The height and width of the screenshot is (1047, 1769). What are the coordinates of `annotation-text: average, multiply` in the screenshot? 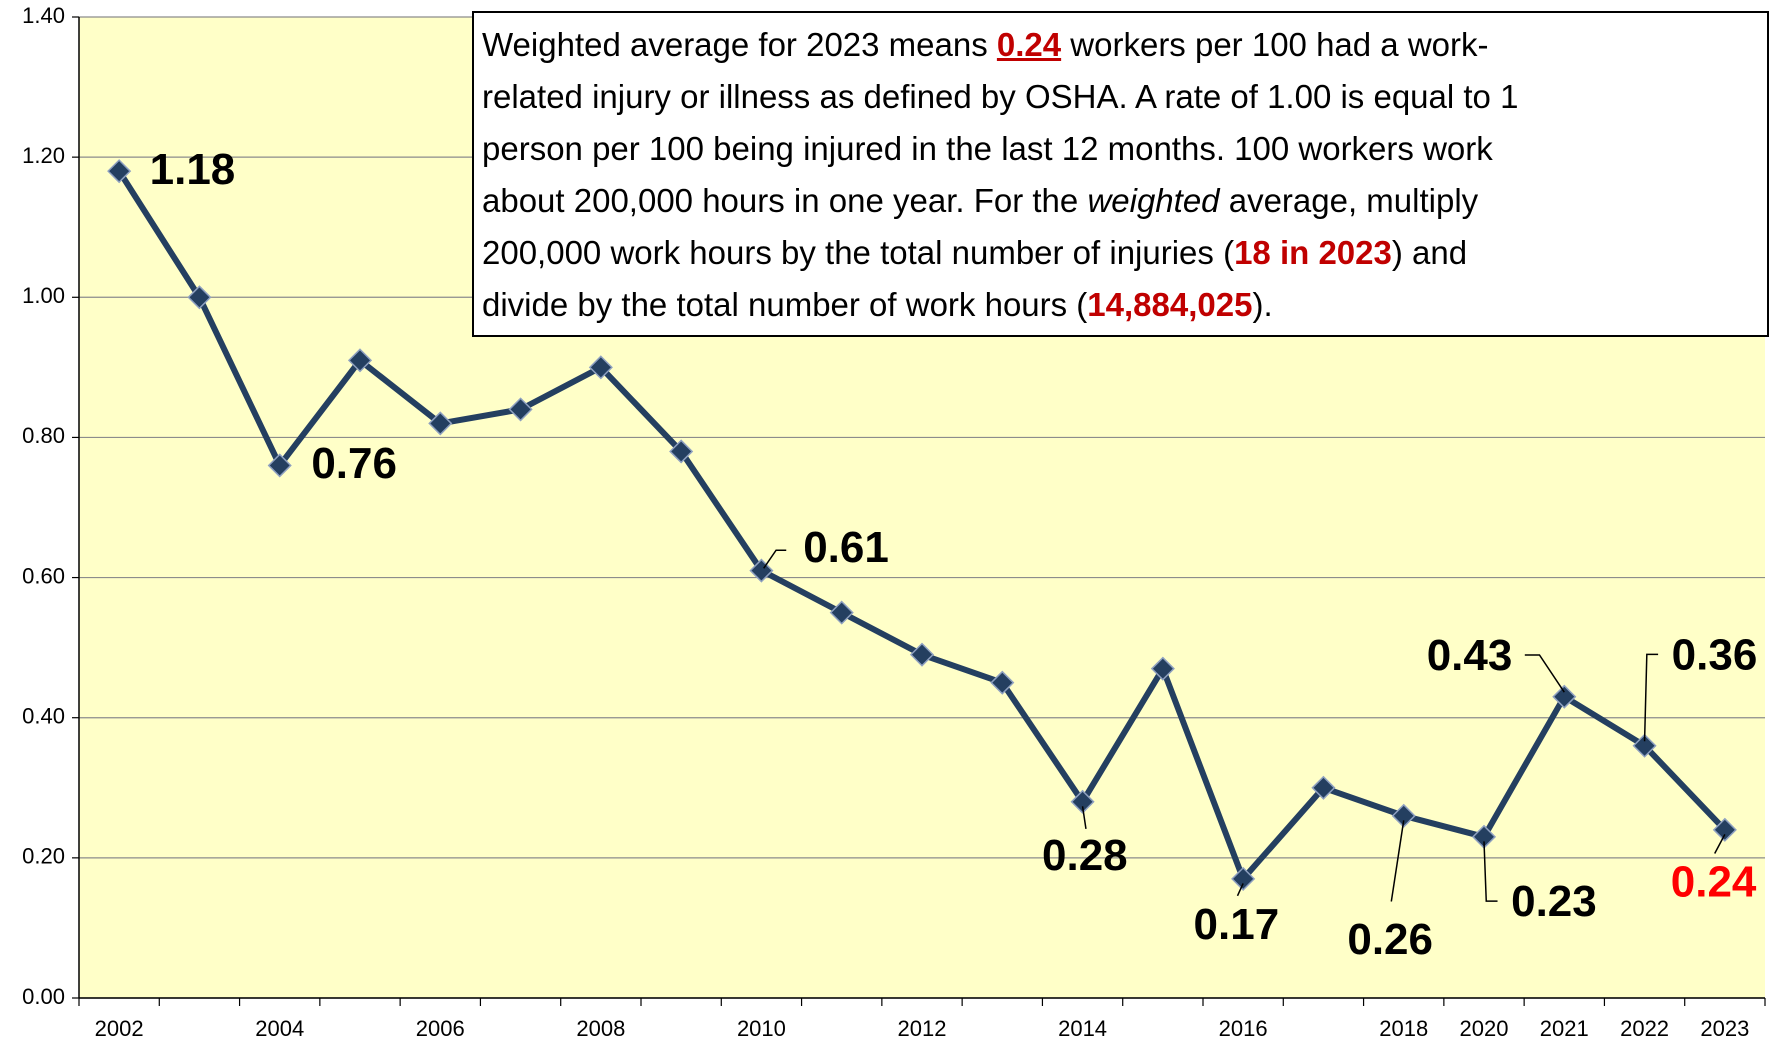 It's located at (1349, 200).